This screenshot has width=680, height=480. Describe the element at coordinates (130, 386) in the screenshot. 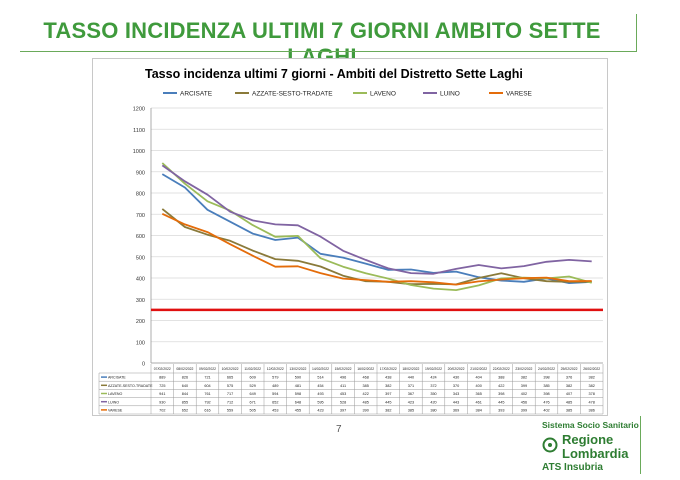

I see `table-row-label: AZZATE-SESTO-TRADATE` at that location.